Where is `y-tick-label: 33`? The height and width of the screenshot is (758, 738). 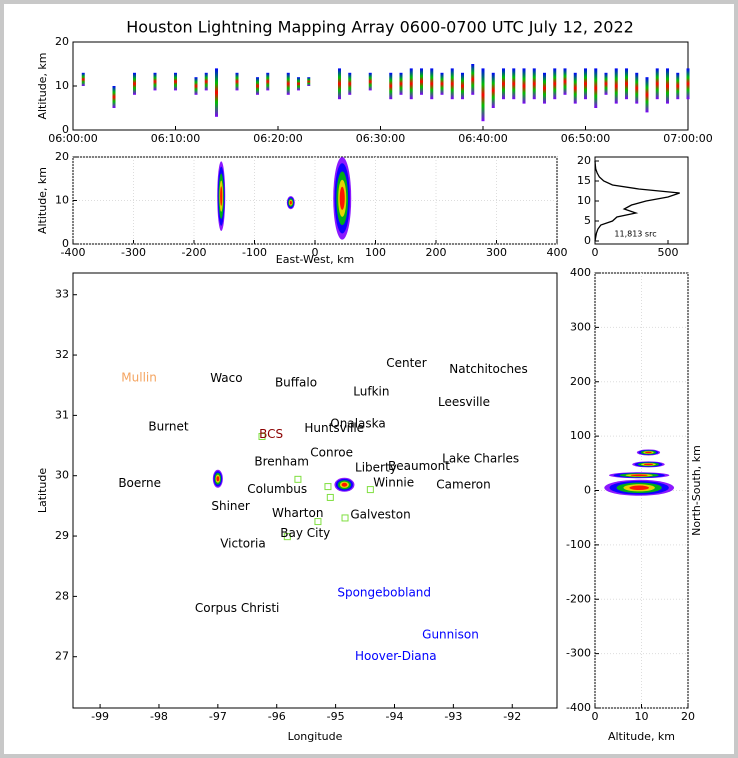
y-tick-label: 33 is located at coordinates (62, 294).